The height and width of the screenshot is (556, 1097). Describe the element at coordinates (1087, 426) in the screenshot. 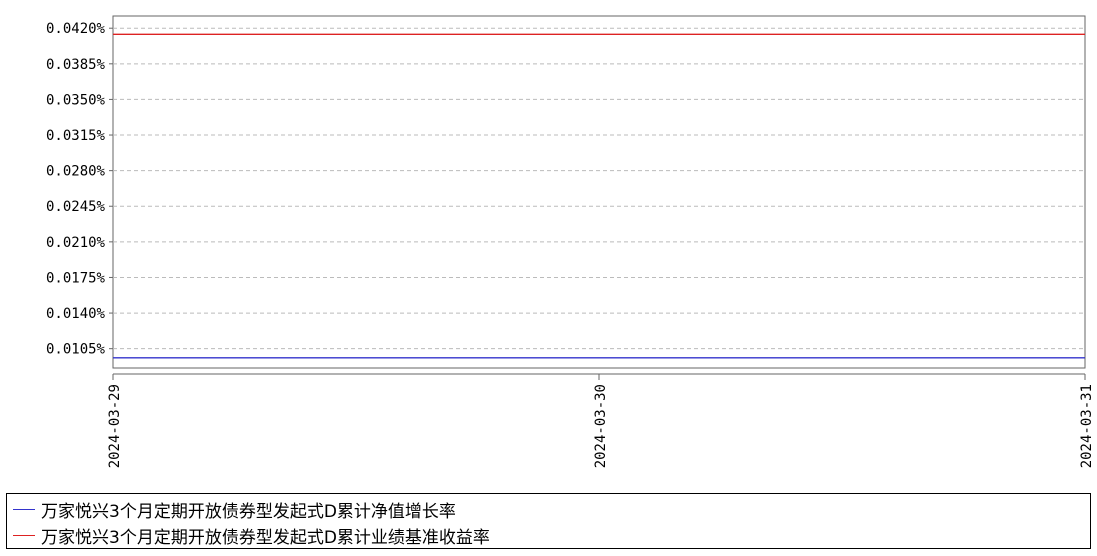

I see `x-tick-label: 2024-03-31` at that location.